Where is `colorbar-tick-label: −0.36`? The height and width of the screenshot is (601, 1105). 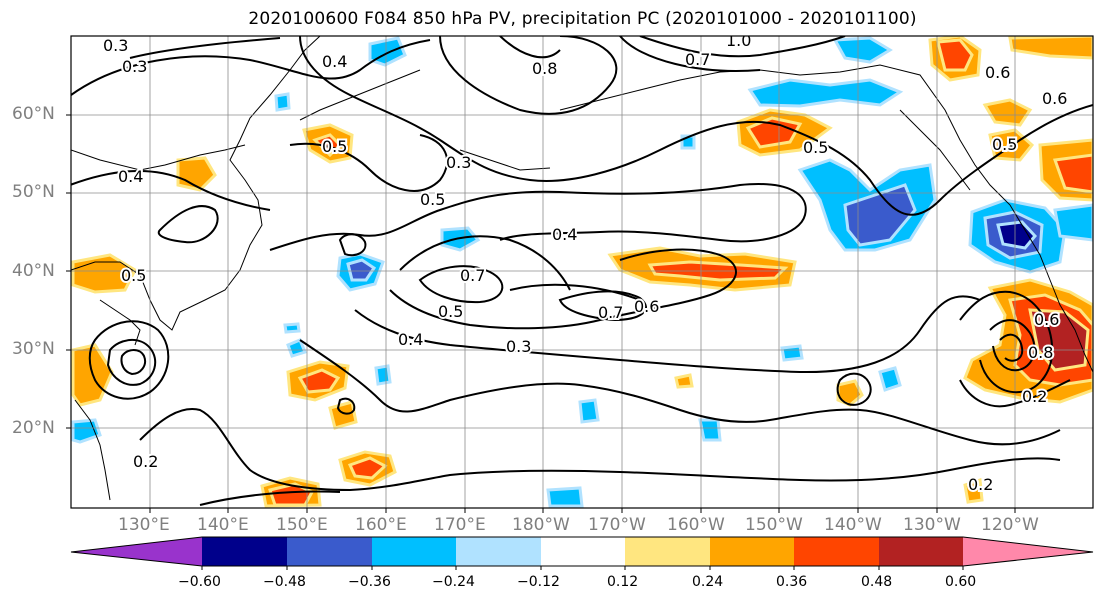 colorbar-tick-label: −0.36 is located at coordinates (369, 582).